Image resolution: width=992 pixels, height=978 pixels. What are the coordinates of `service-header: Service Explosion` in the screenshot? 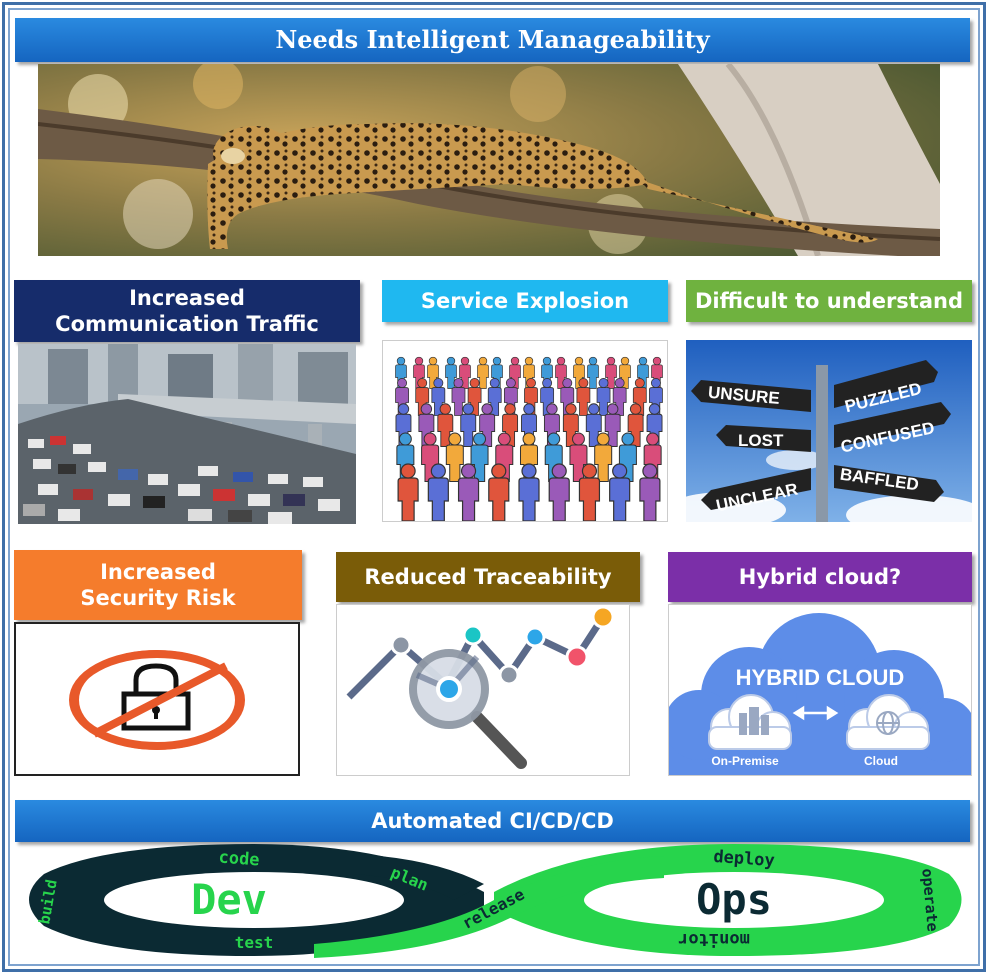 It's located at (525, 301).